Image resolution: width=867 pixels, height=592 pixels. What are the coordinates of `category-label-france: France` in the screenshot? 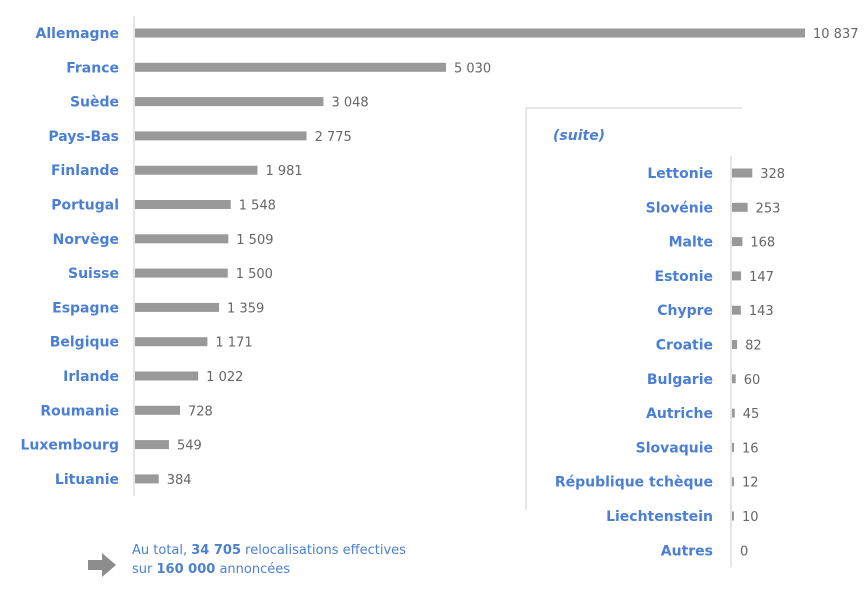 It's located at (92, 68).